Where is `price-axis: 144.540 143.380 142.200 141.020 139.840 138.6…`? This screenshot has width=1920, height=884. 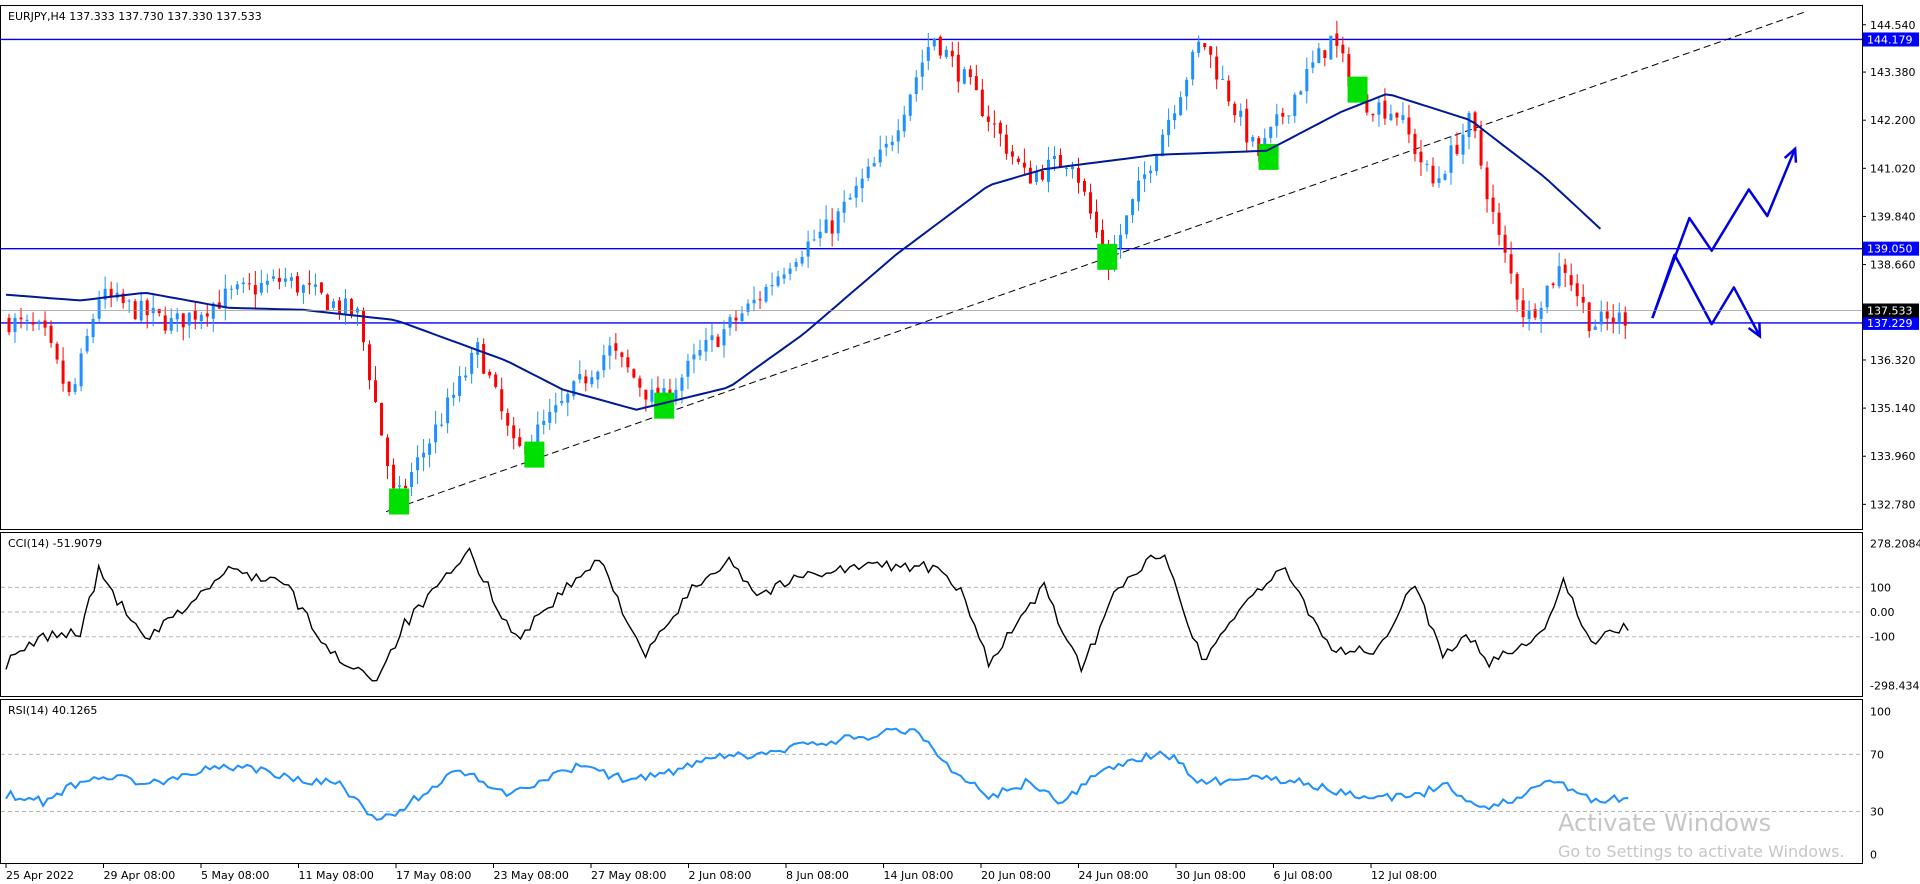 price-axis: 144.540 143.380 142.200 141.020 139.840 138.6… is located at coordinates (1891, 440).